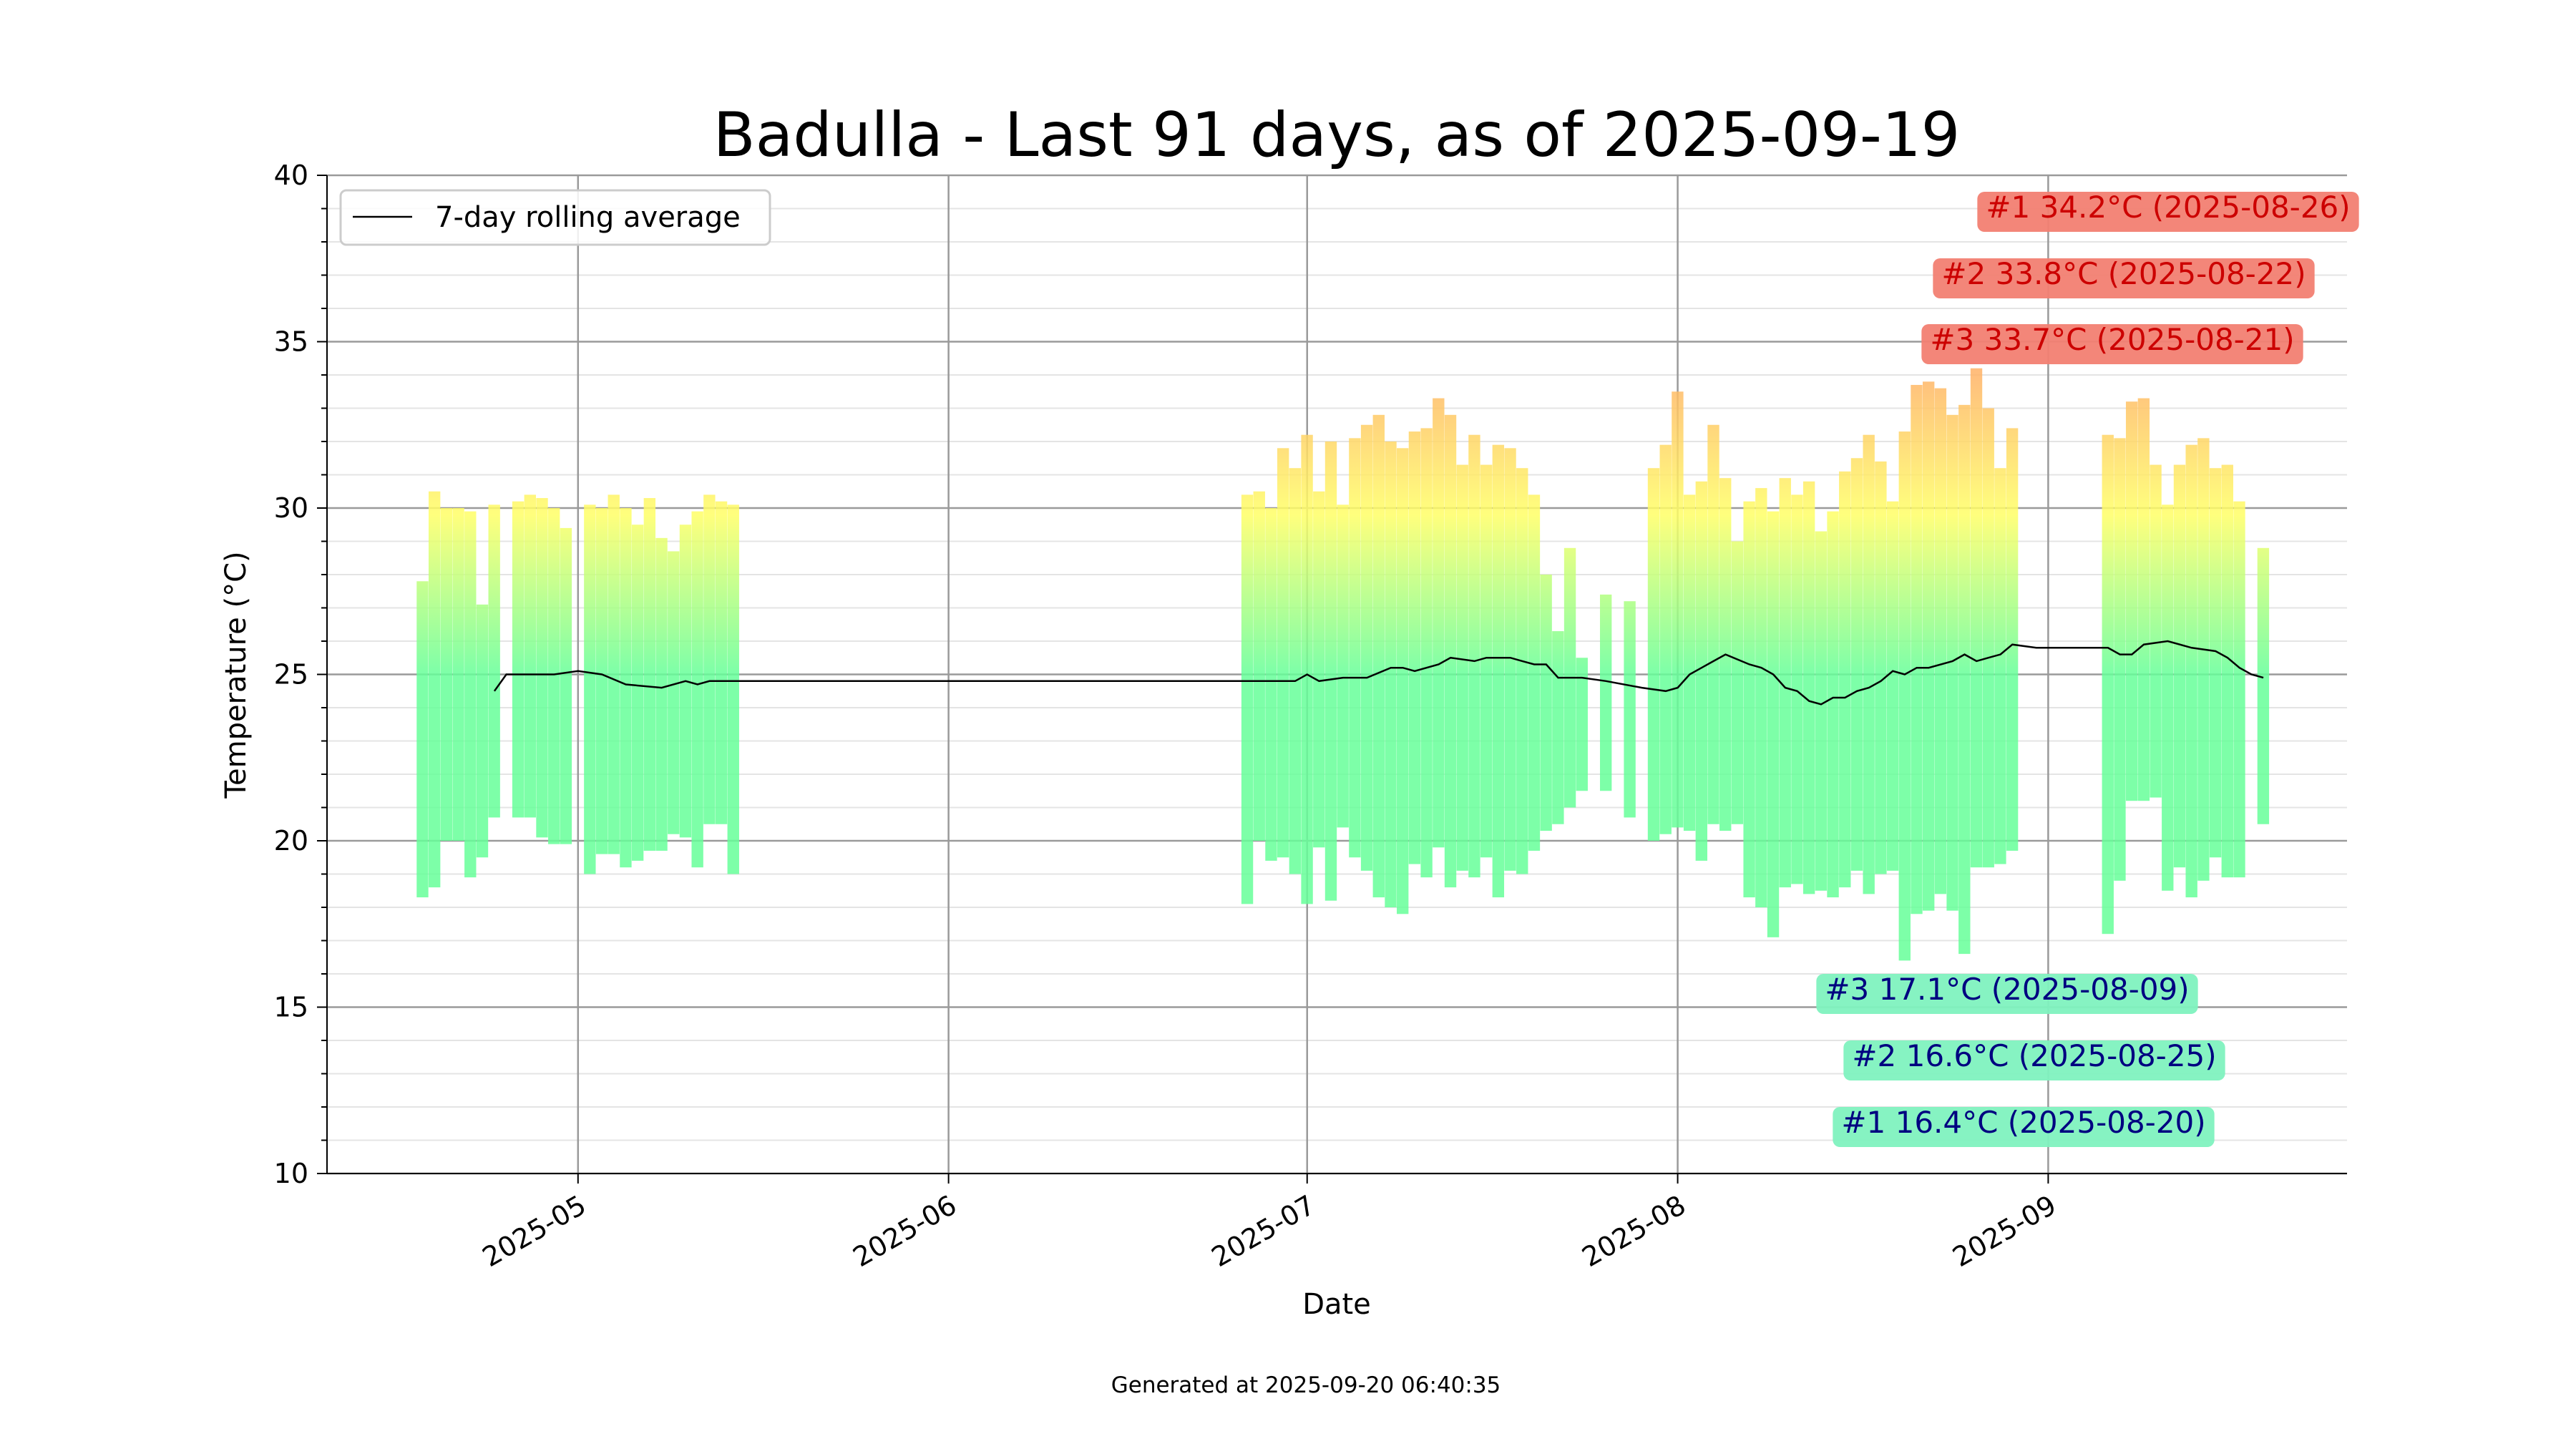 The width and height of the screenshot is (2576, 1449). I want to click on max-annotation: #2 33.8°C (2025-08-22), so click(2124, 277).